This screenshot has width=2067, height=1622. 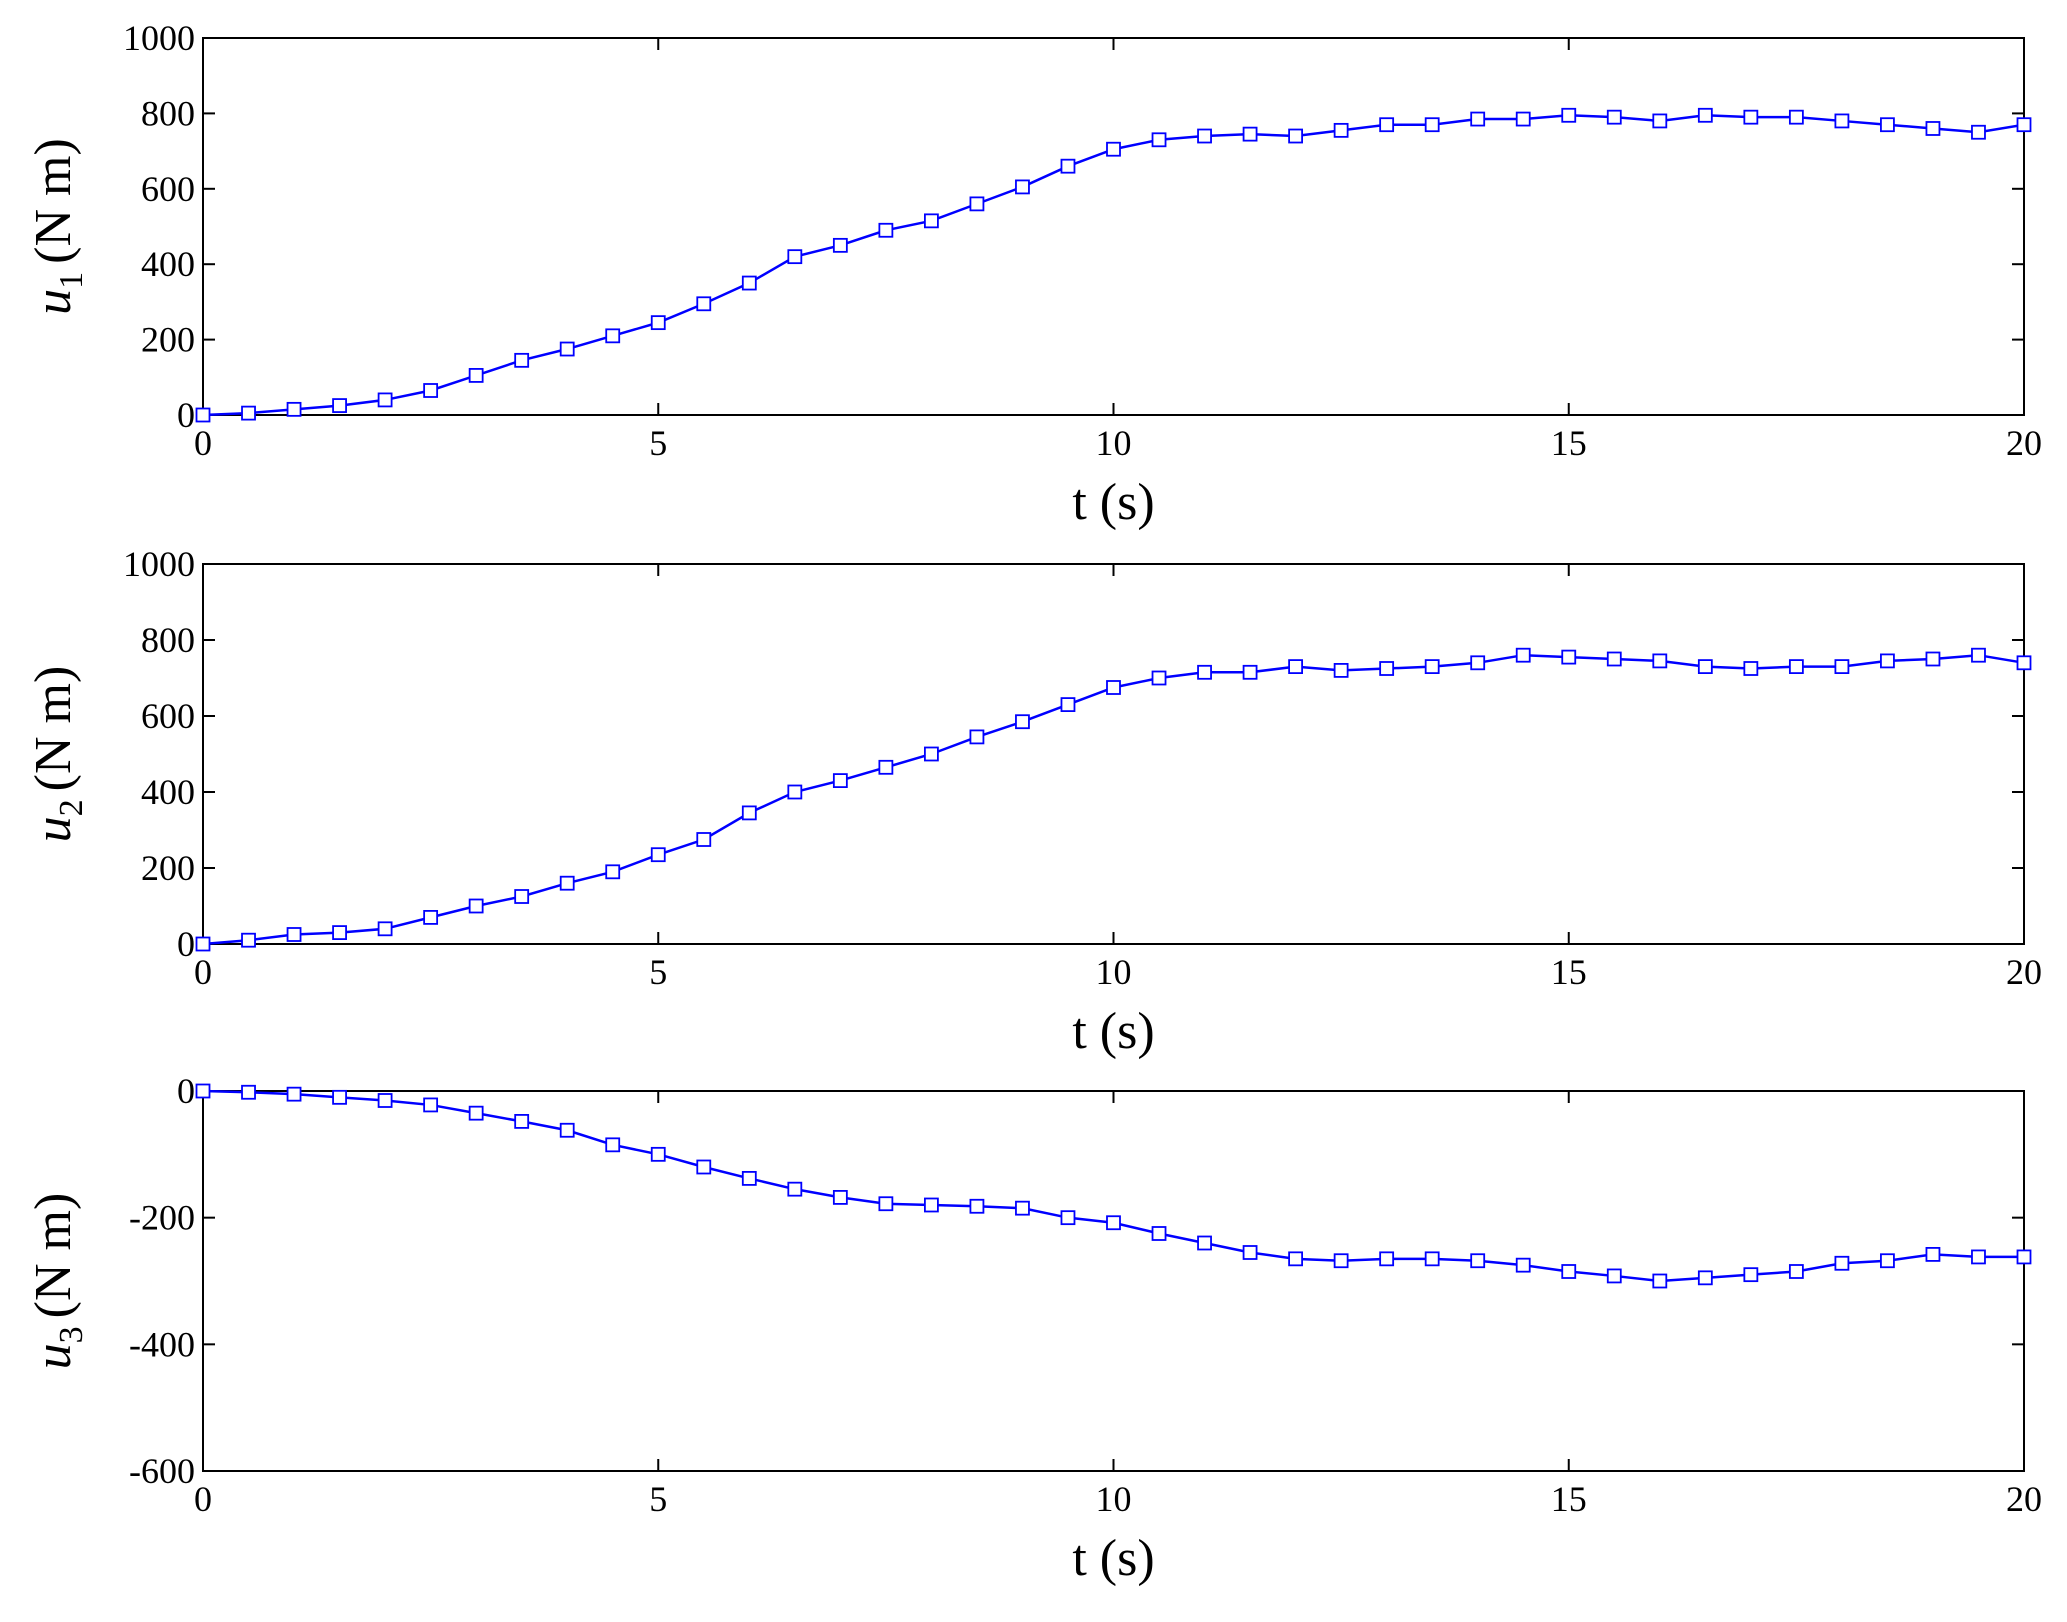 I want to click on y-tick-label: 1000, so click(x=159, y=38).